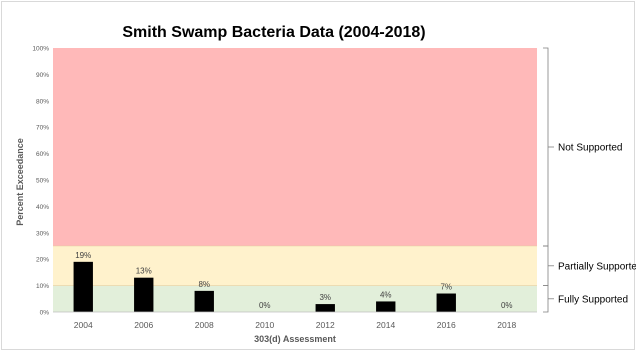  What do you see at coordinates (45, 313) in the screenshot?
I see `y-tick-label: 0%` at bounding box center [45, 313].